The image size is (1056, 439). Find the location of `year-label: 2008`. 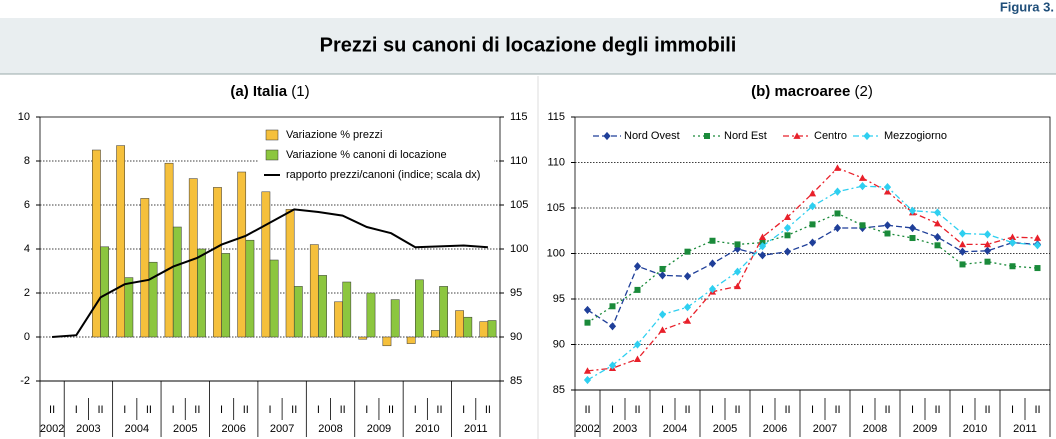

year-label: 2008 is located at coordinates (875, 429).